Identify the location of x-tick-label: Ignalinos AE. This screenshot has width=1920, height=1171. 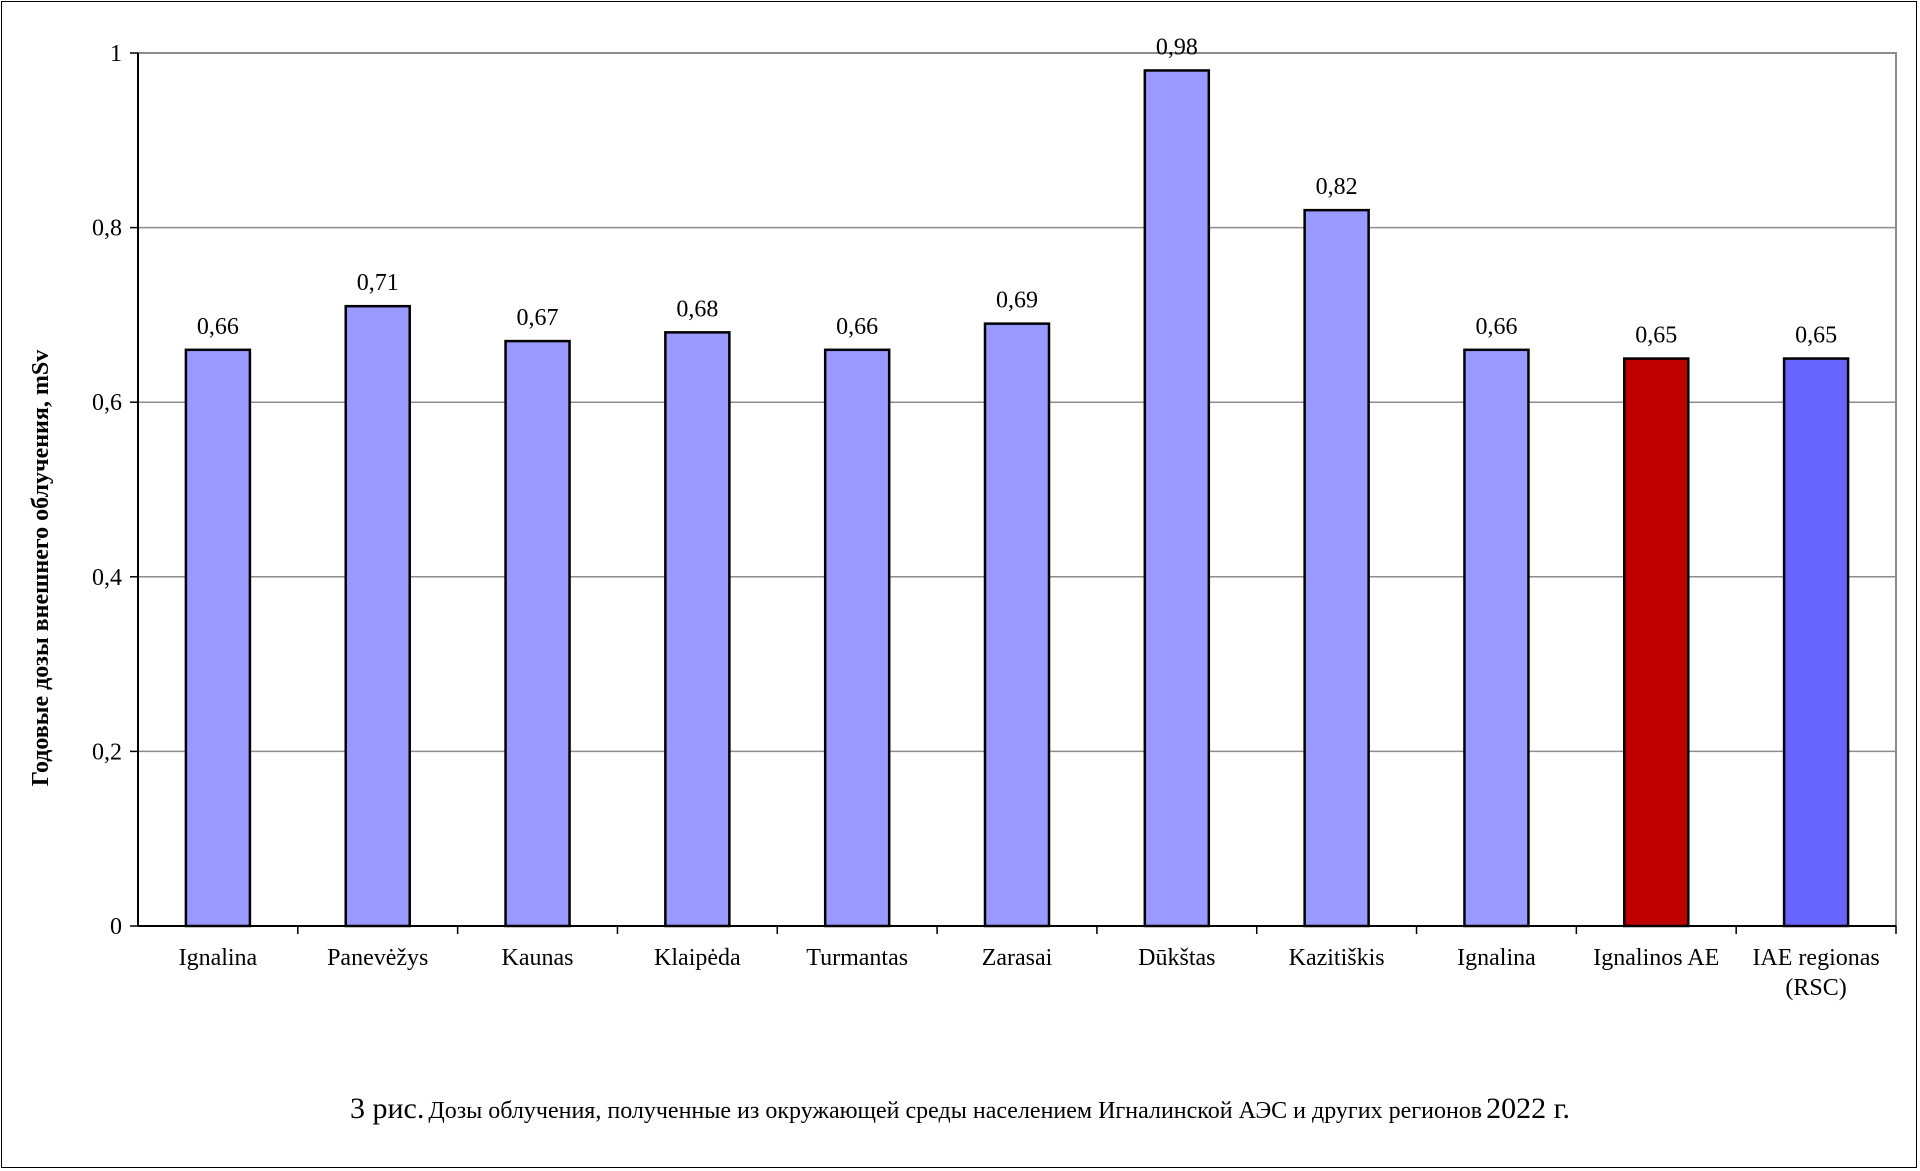
(1656, 958).